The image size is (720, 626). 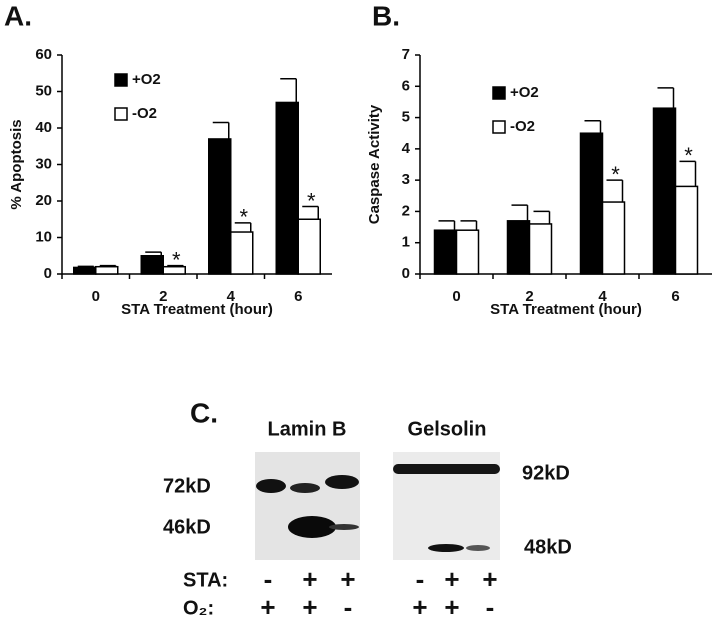 I want to click on y-tick-label: 4, so click(x=406, y=148).